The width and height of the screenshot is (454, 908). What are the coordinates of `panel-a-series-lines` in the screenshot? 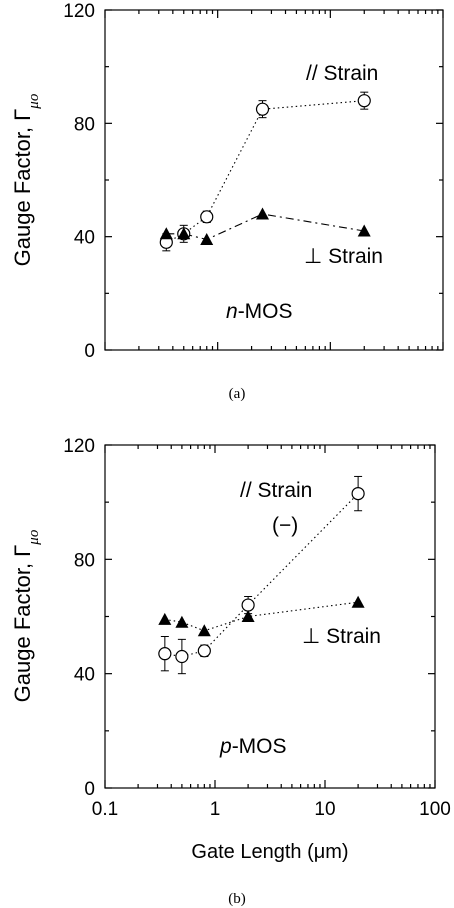 It's located at (265, 171).